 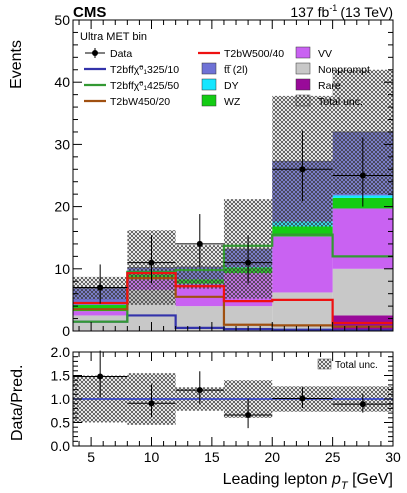 What do you see at coordinates (341, 11) in the screenshot?
I see `lumi-label: 137 fb-1 (13 TeV)` at bounding box center [341, 11].